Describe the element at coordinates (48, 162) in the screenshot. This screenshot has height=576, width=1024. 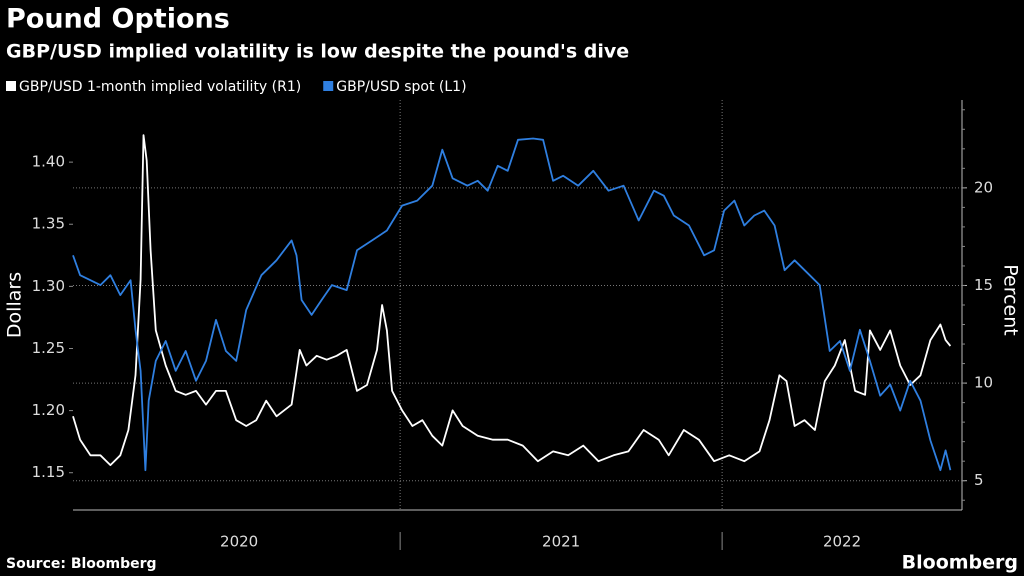
I see `y-tick-label: 1.40` at that location.